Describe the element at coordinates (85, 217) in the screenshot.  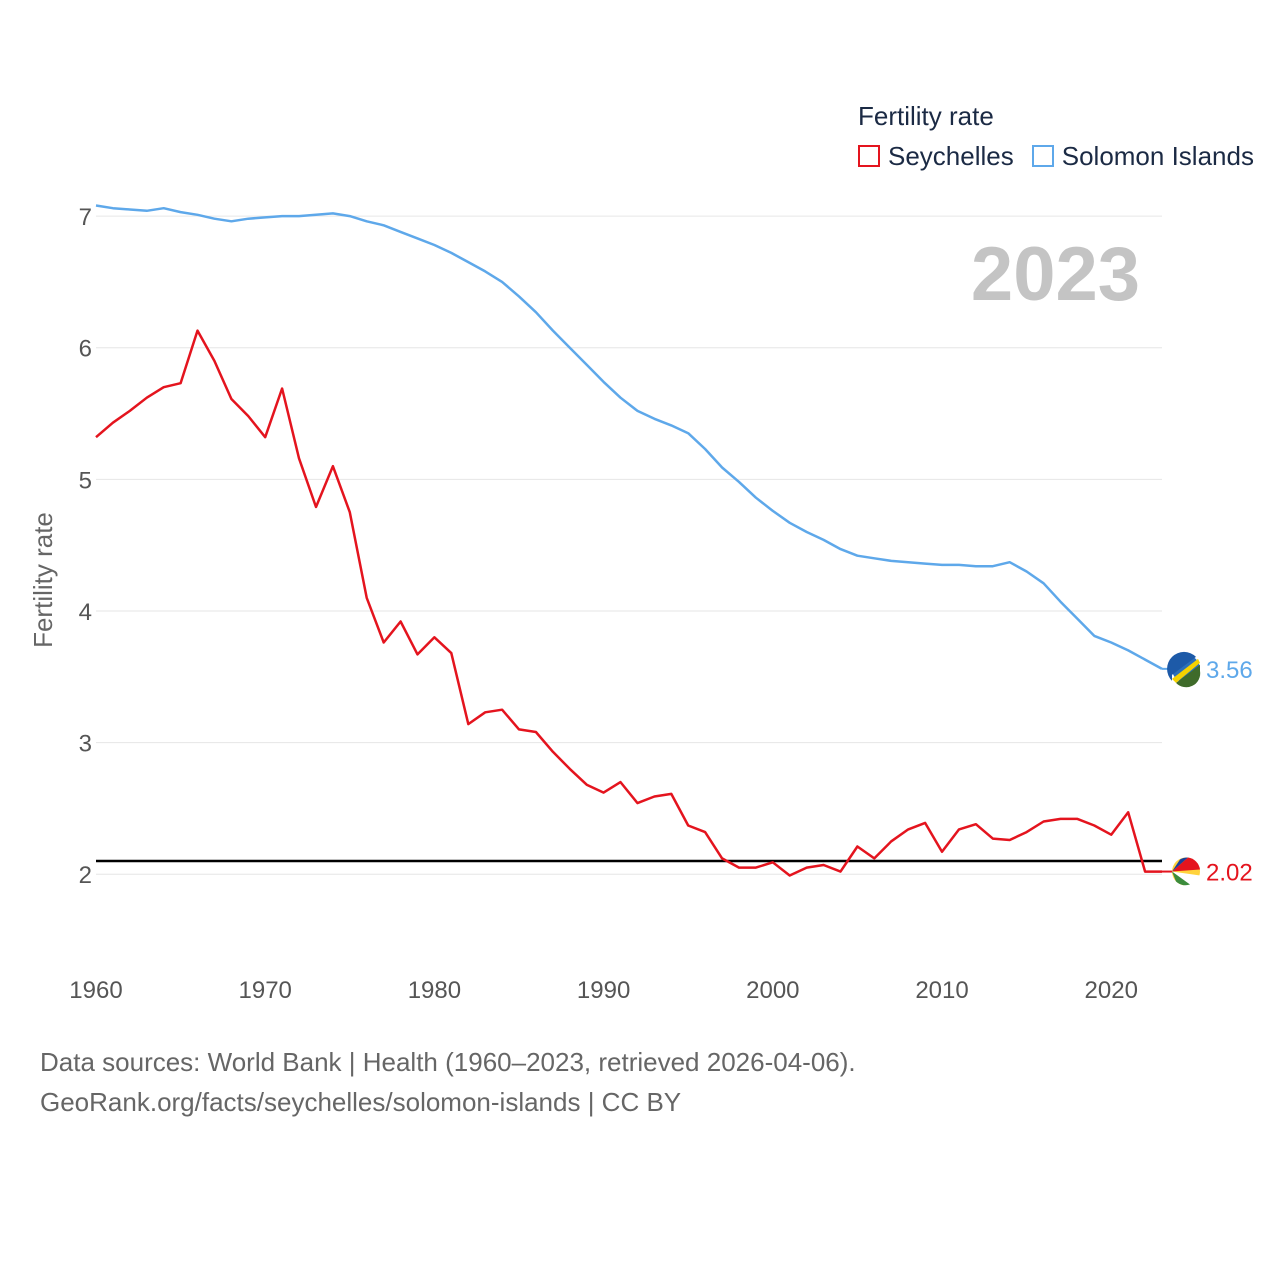
I see `y-tick-label-7: 7` at that location.